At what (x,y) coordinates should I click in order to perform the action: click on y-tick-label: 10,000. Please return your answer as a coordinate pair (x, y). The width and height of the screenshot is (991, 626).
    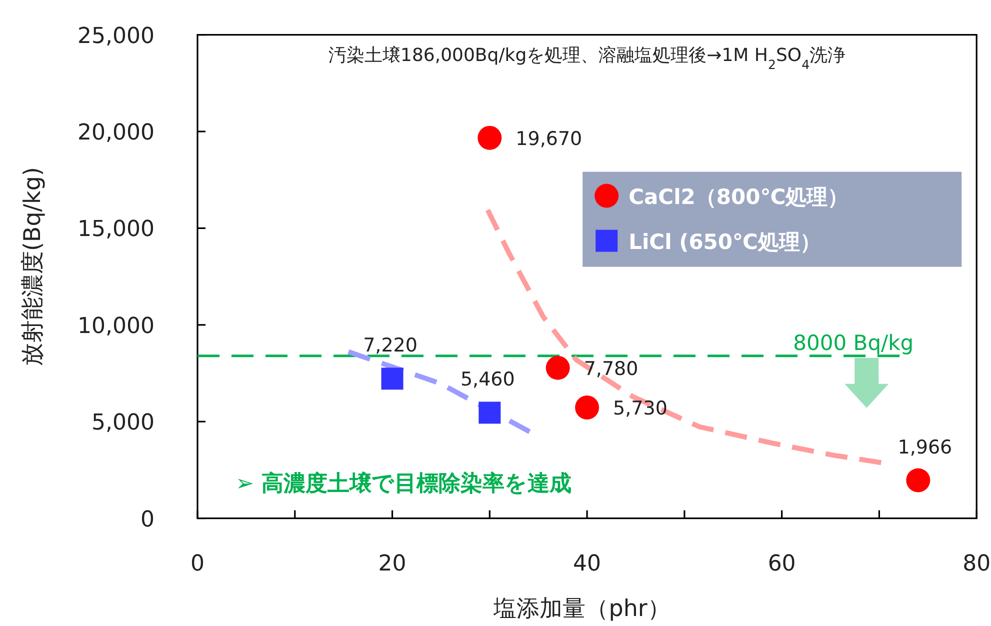
    Looking at the image, I should click on (116, 326).